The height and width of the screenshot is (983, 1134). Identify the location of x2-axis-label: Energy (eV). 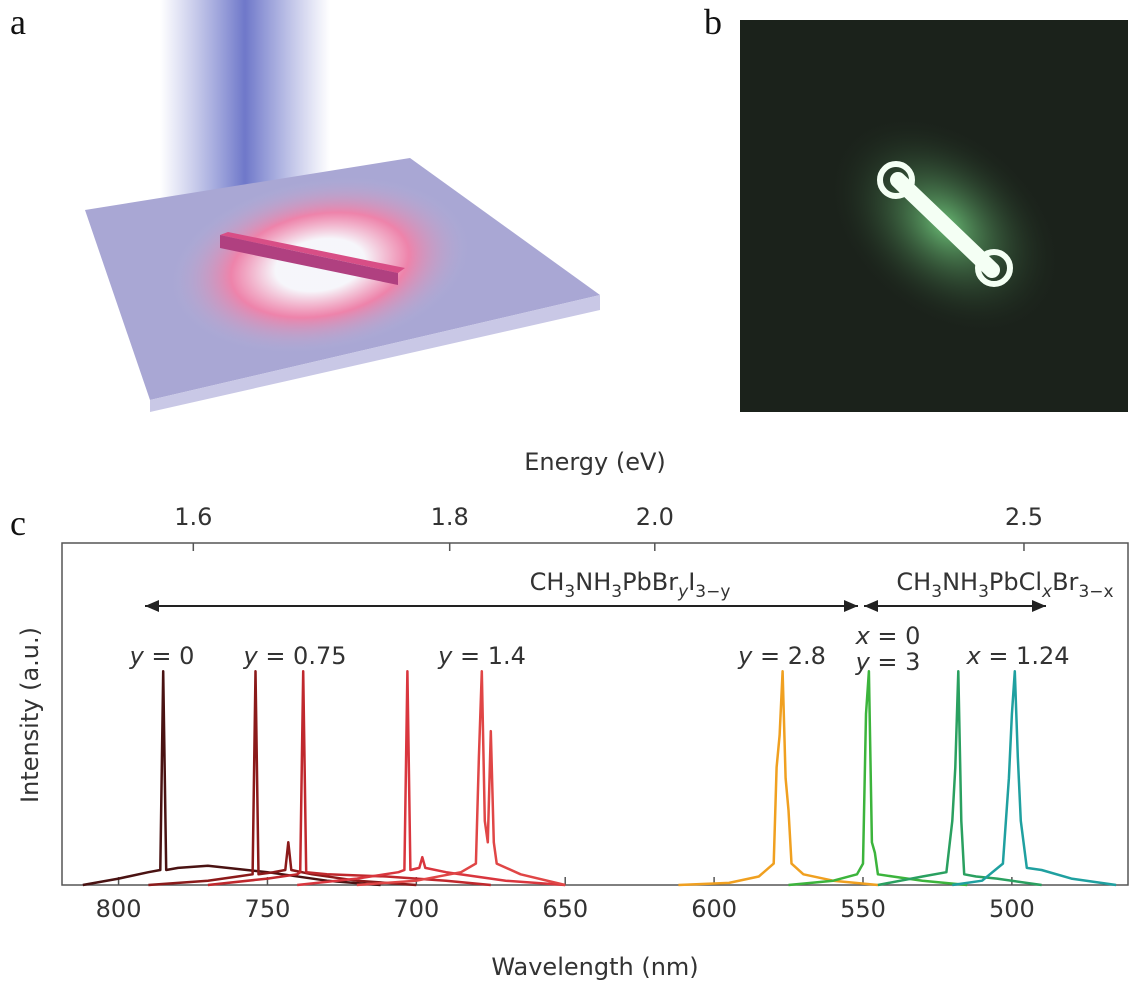
(595, 462).